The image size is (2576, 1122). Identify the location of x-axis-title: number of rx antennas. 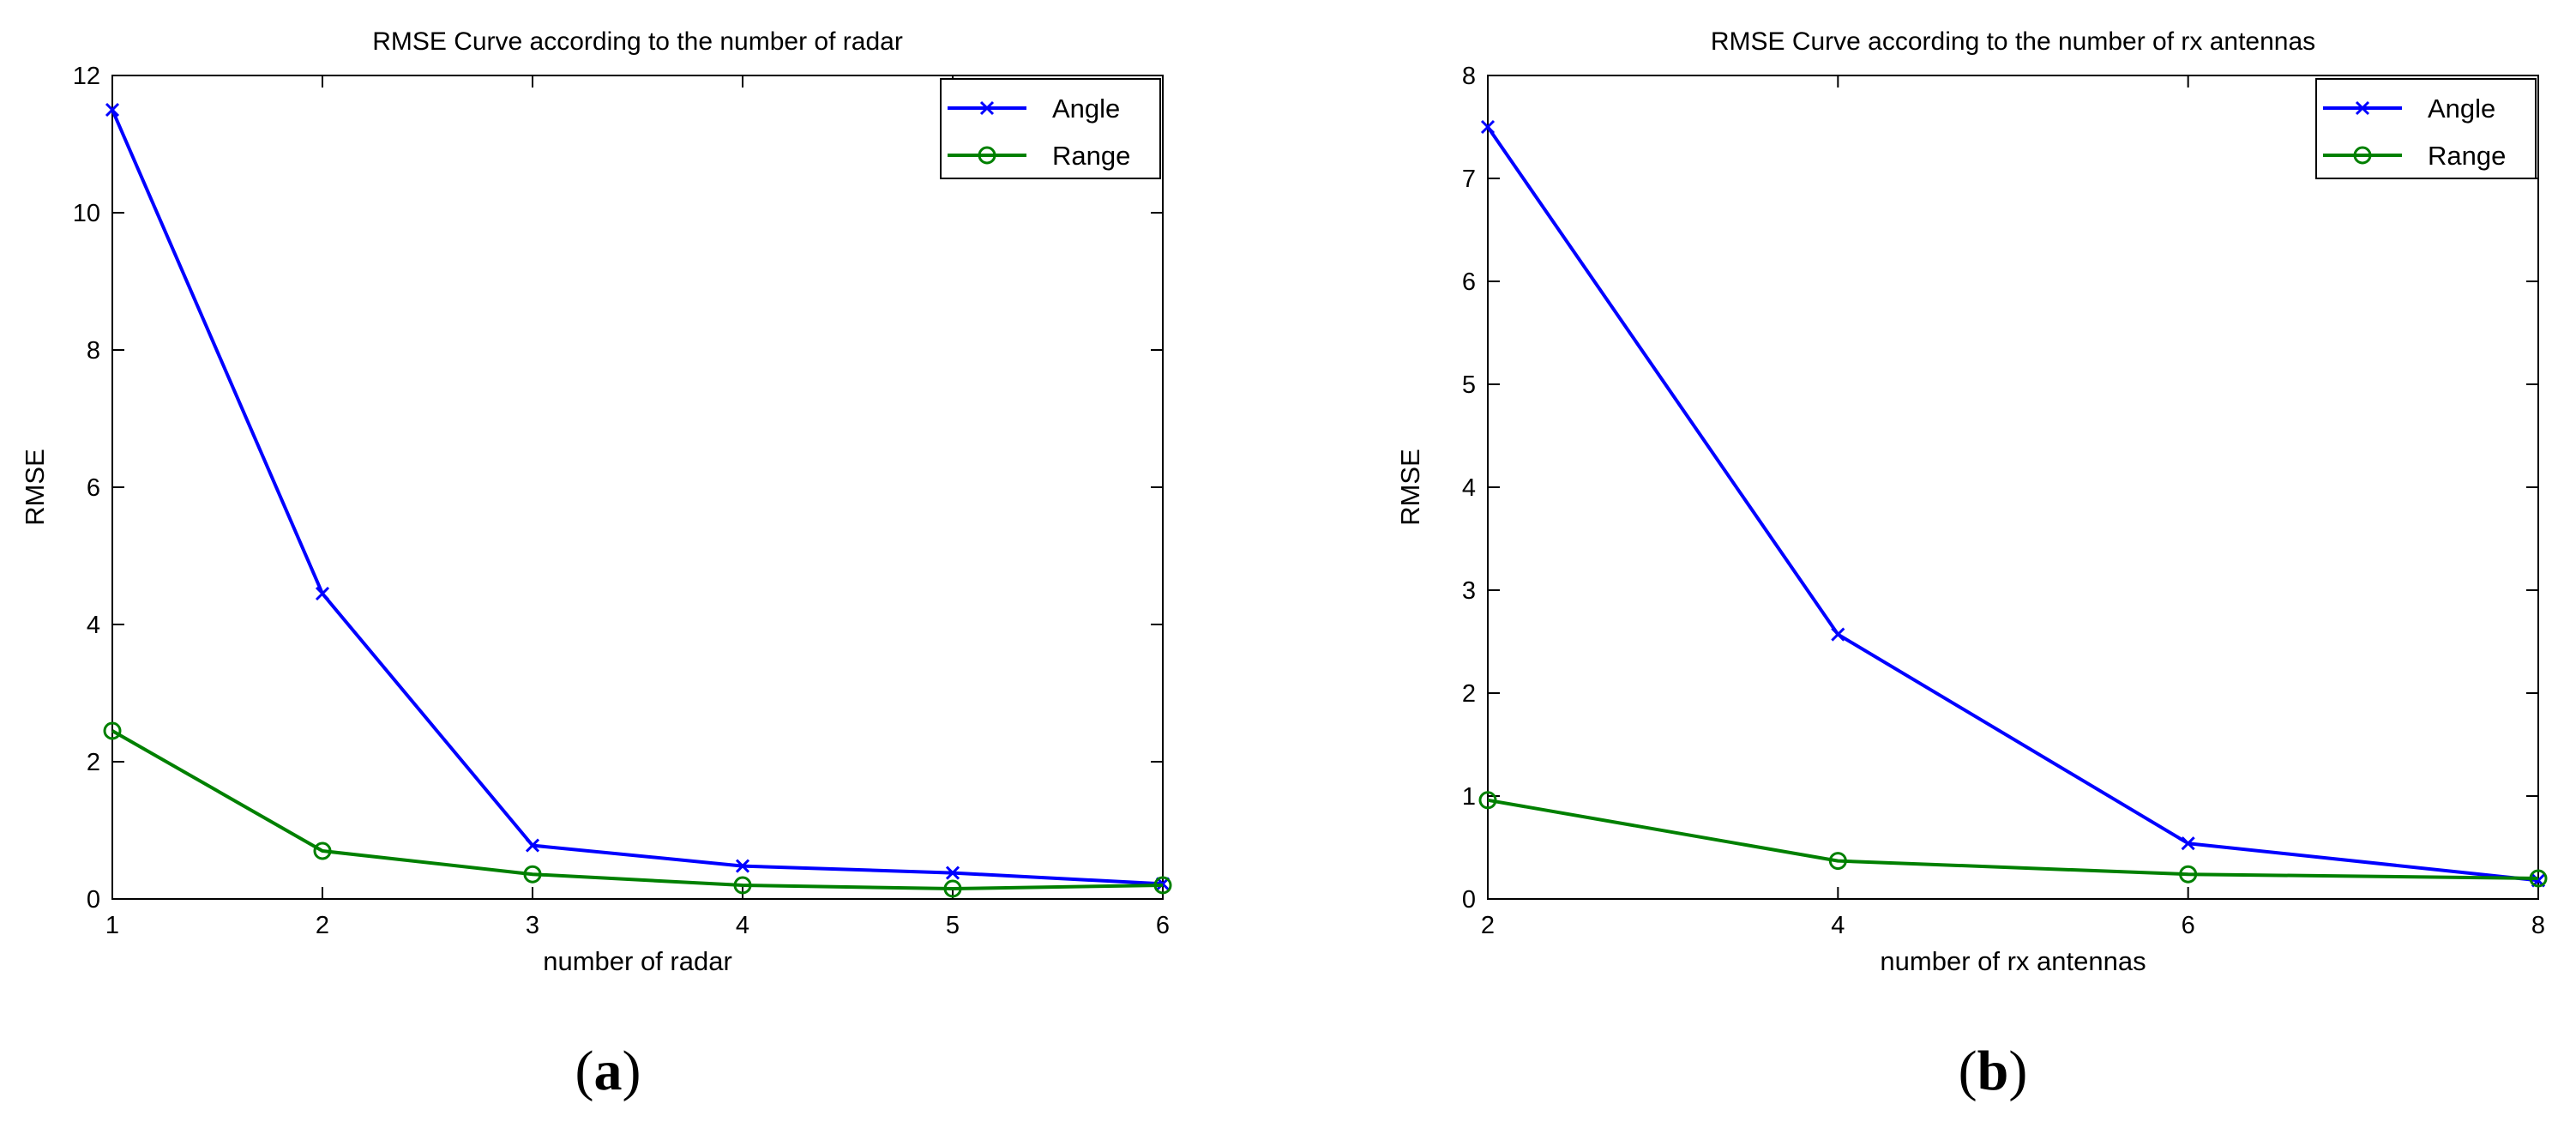
(2013, 961).